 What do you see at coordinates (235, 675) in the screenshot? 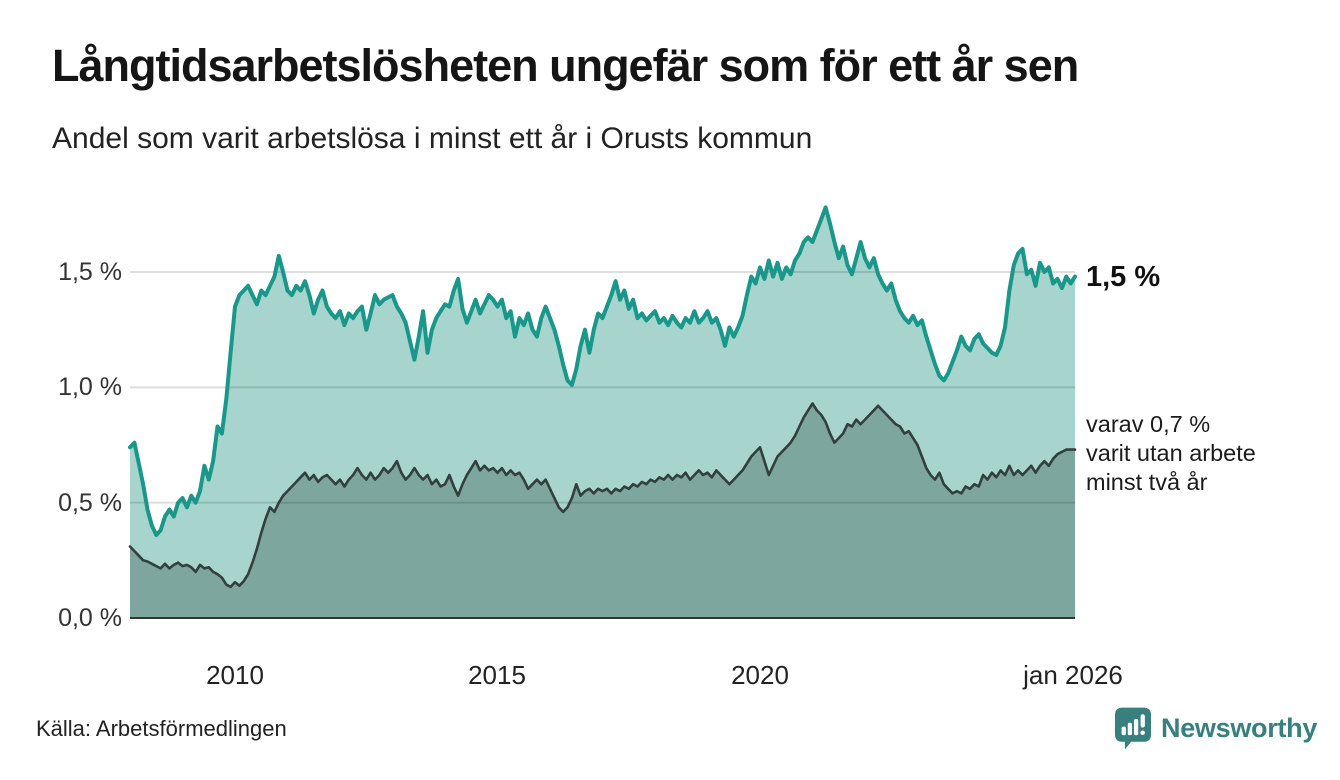
I see `x-tick-2010: 2010` at bounding box center [235, 675].